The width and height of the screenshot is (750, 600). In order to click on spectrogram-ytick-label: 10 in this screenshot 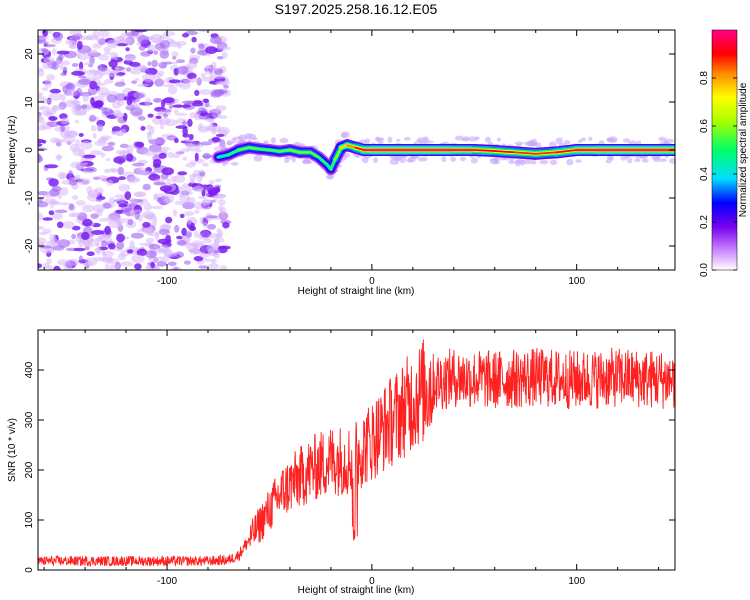, I will do `click(29, 102)`.